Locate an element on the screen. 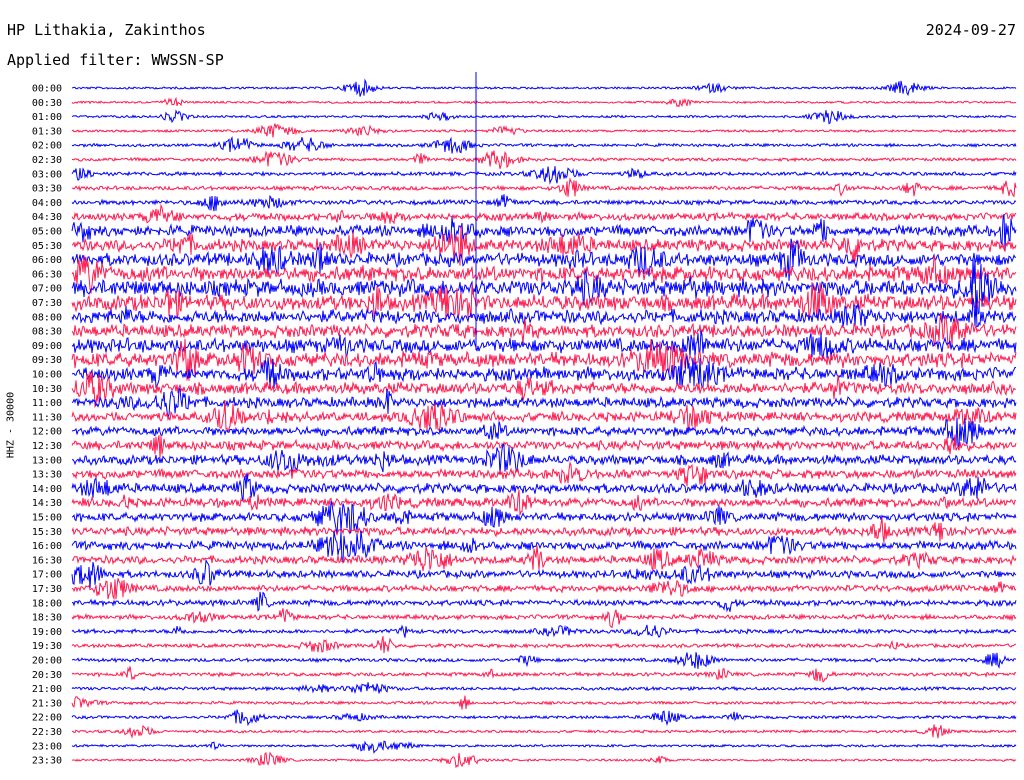  row-label: 14:30 is located at coordinates (47, 503).